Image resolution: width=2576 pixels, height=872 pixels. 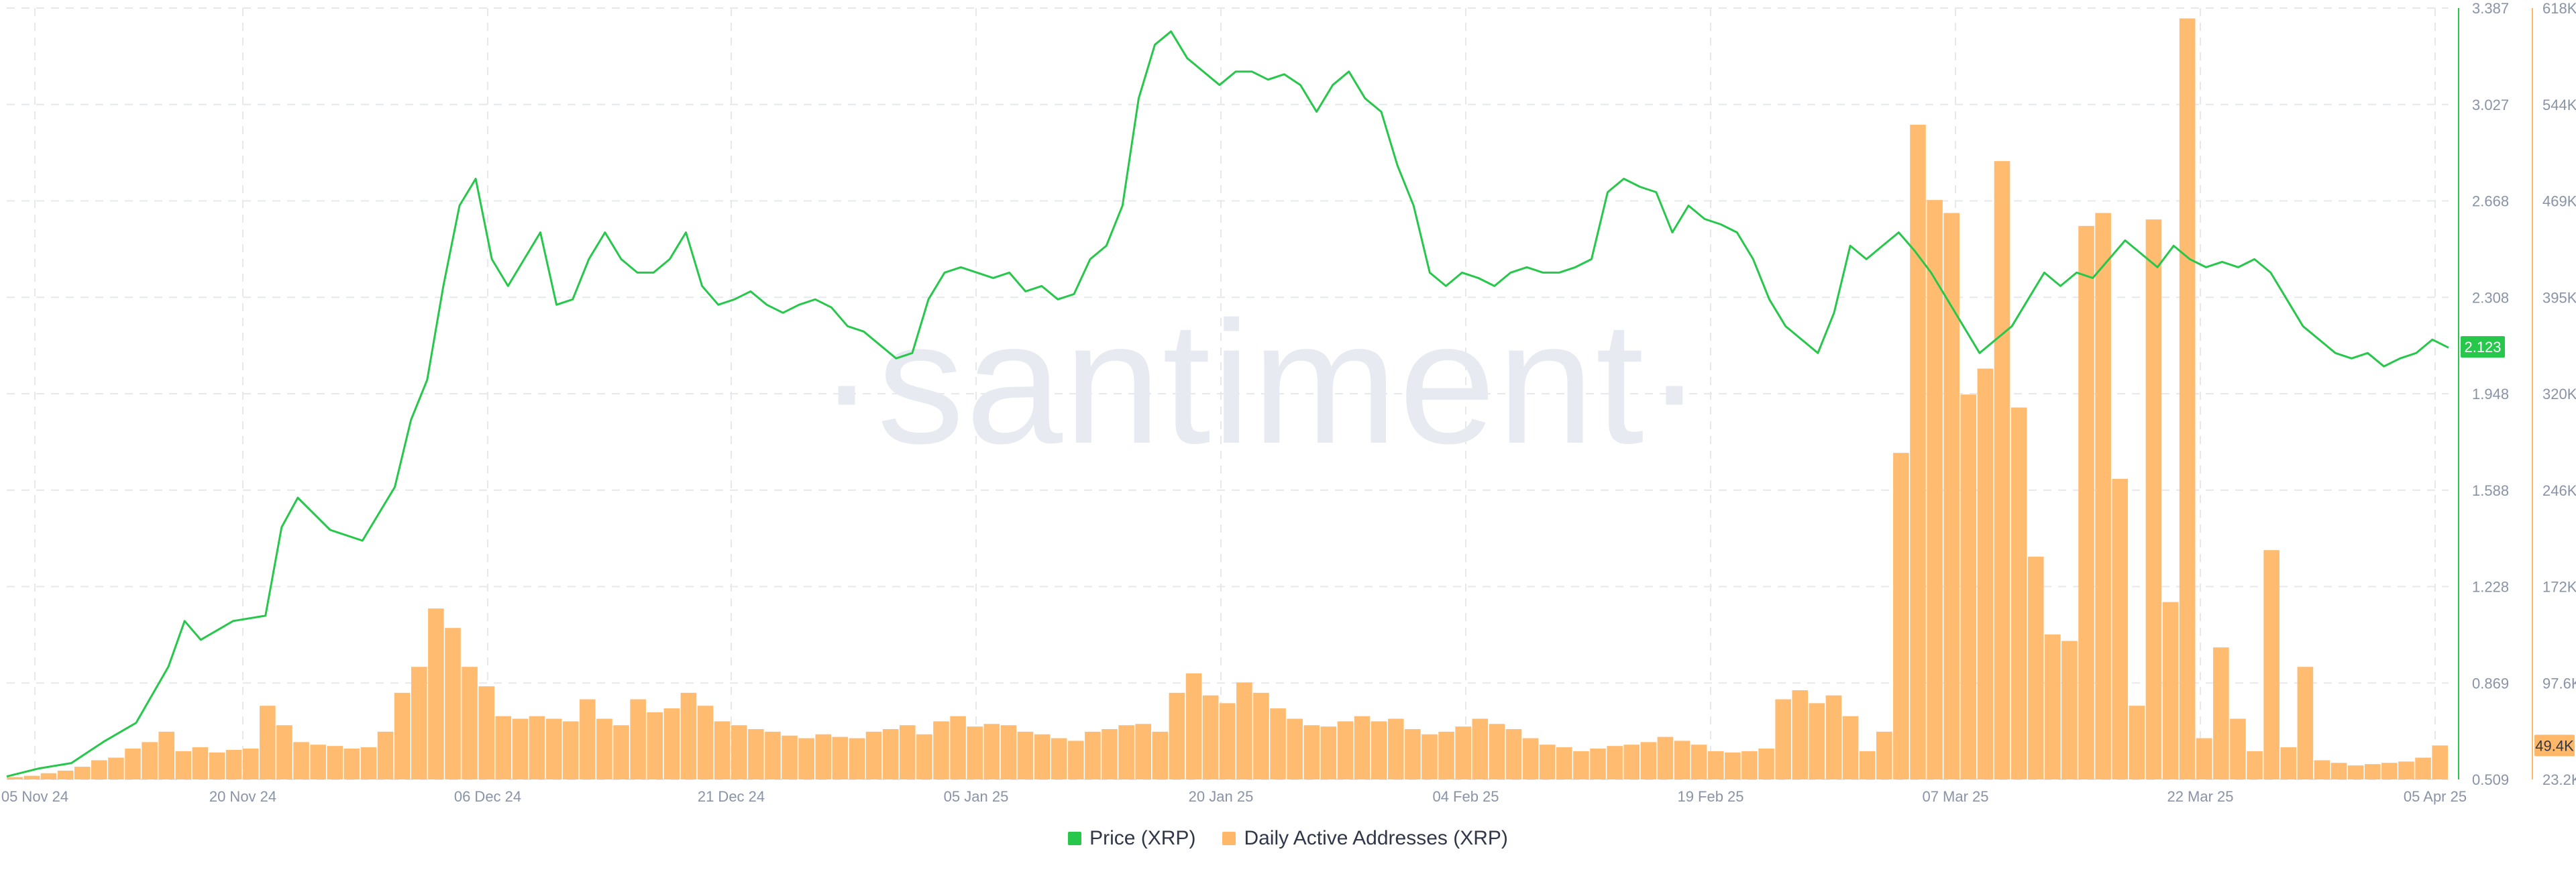 I want to click on legend-item-daa: Daily Active Addresses (XRP), so click(x=1365, y=839).